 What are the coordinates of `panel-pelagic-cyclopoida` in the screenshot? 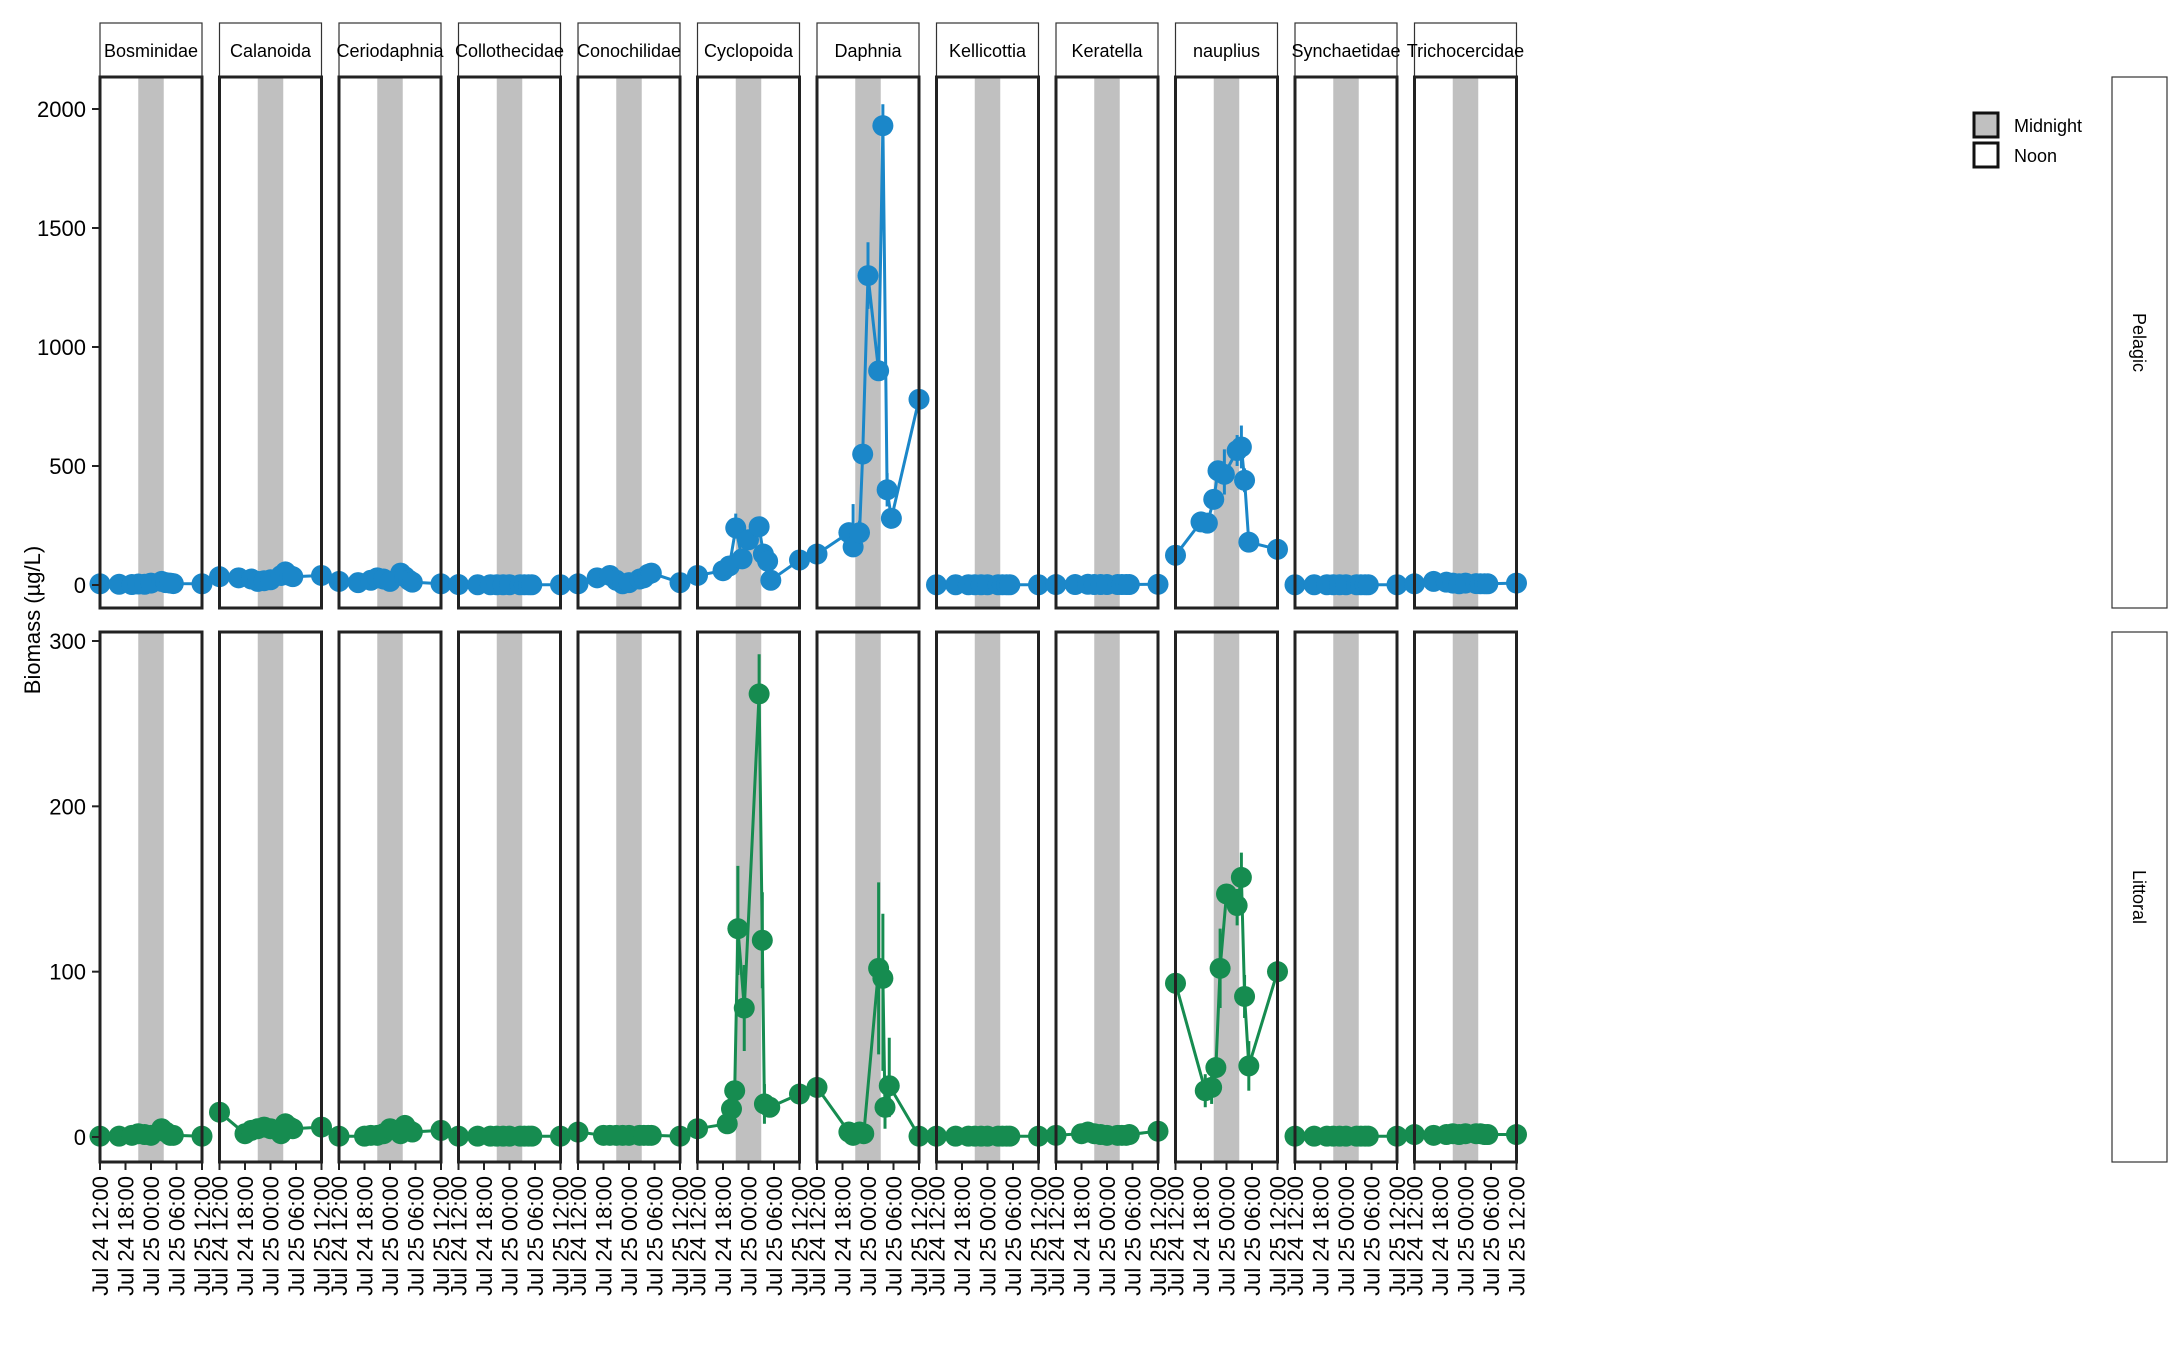 It's located at (748, 342).